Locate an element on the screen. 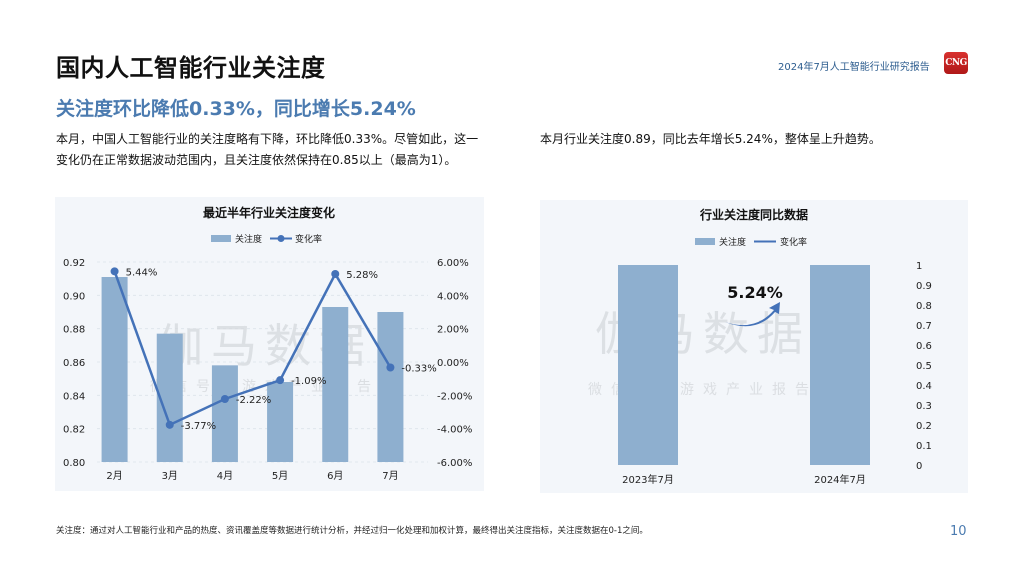  y-left-tick: 0.92 is located at coordinates (74, 263).